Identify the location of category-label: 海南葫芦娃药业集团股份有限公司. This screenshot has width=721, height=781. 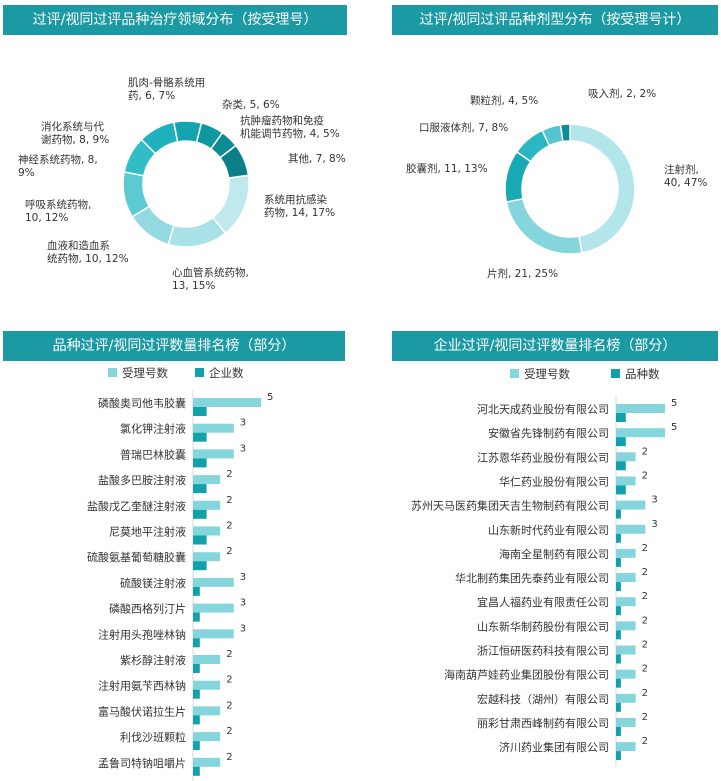
(526, 675).